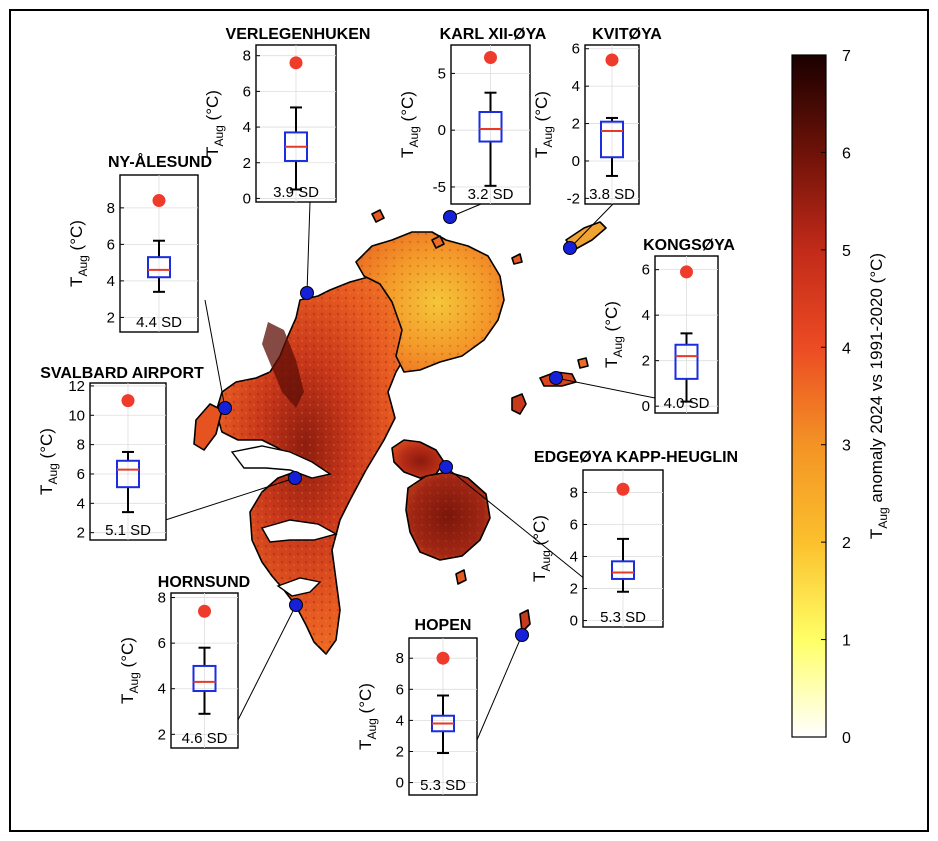 This screenshot has width=938, height=841. I want to click on connector-kvitoya, so click(591, 226).